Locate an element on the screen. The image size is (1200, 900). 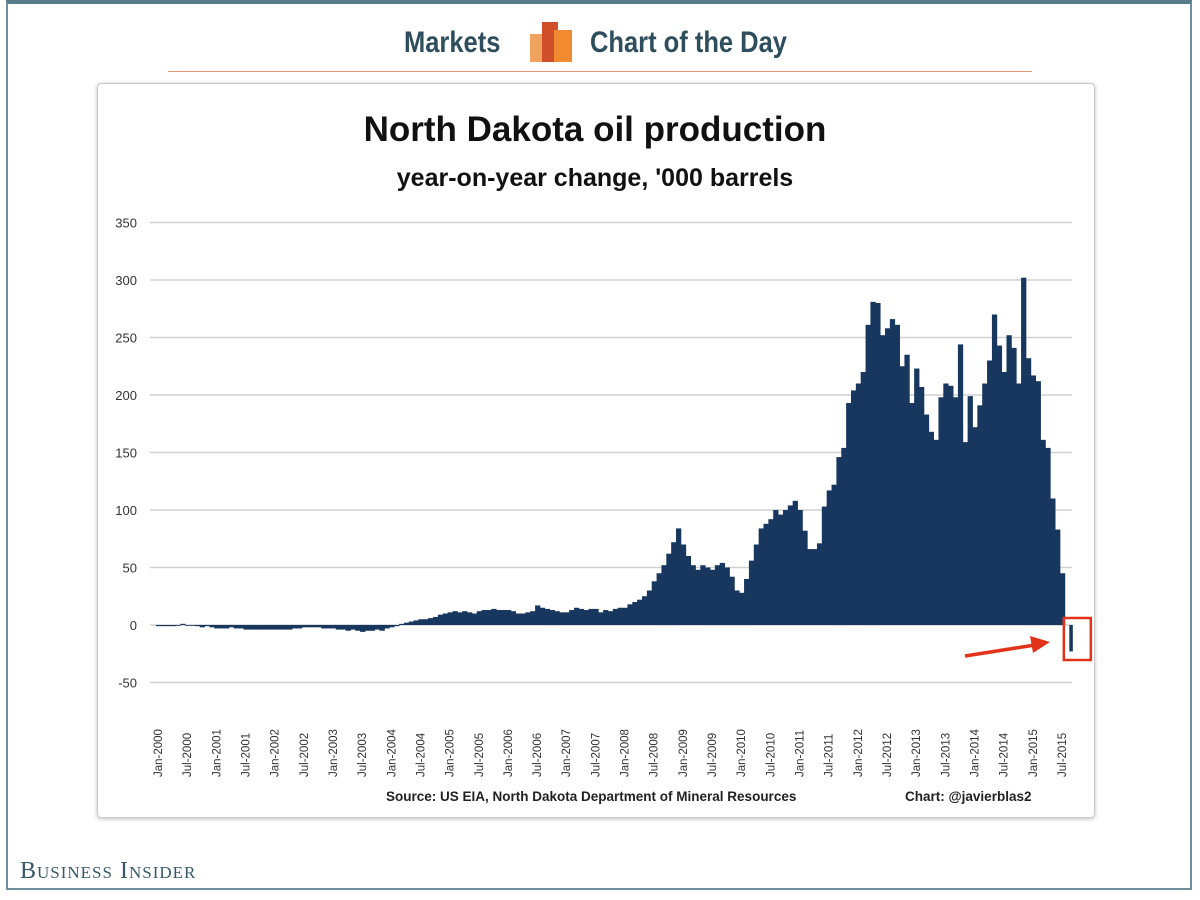
section-label: Markets is located at coordinates (452, 42).